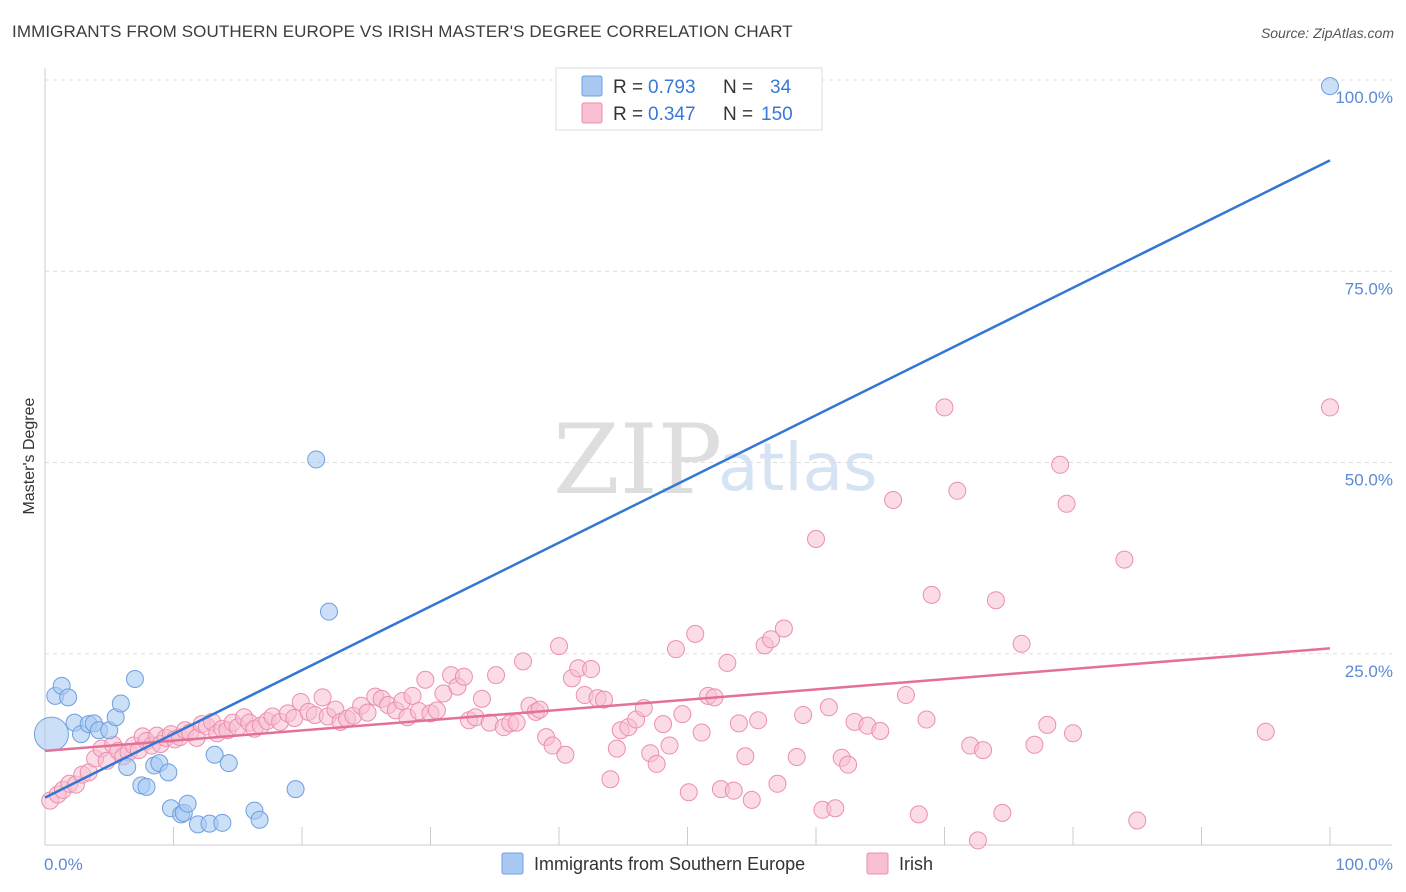 This screenshot has width=1406, height=892. Describe the element at coordinates (738, 114) in the screenshot. I see `legend-n-label-2: N =` at that location.